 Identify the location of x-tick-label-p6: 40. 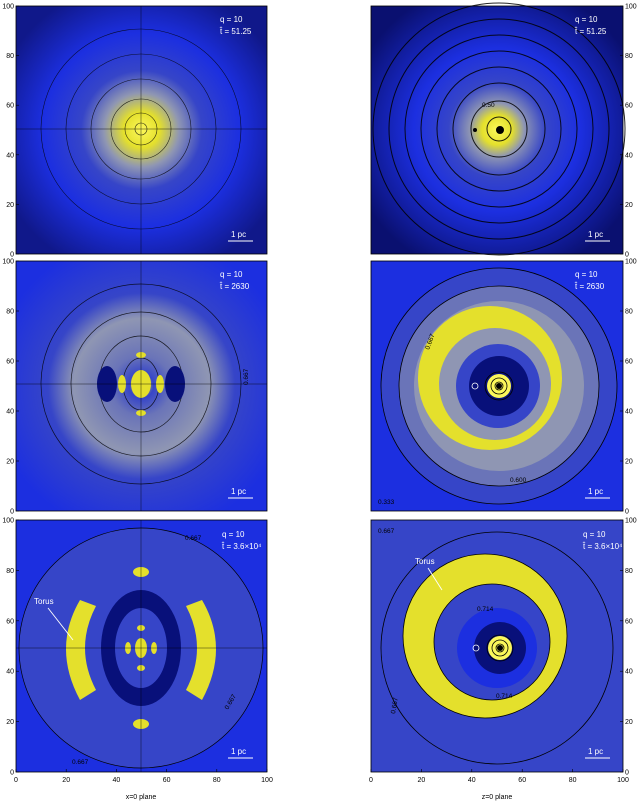
(472, 780).